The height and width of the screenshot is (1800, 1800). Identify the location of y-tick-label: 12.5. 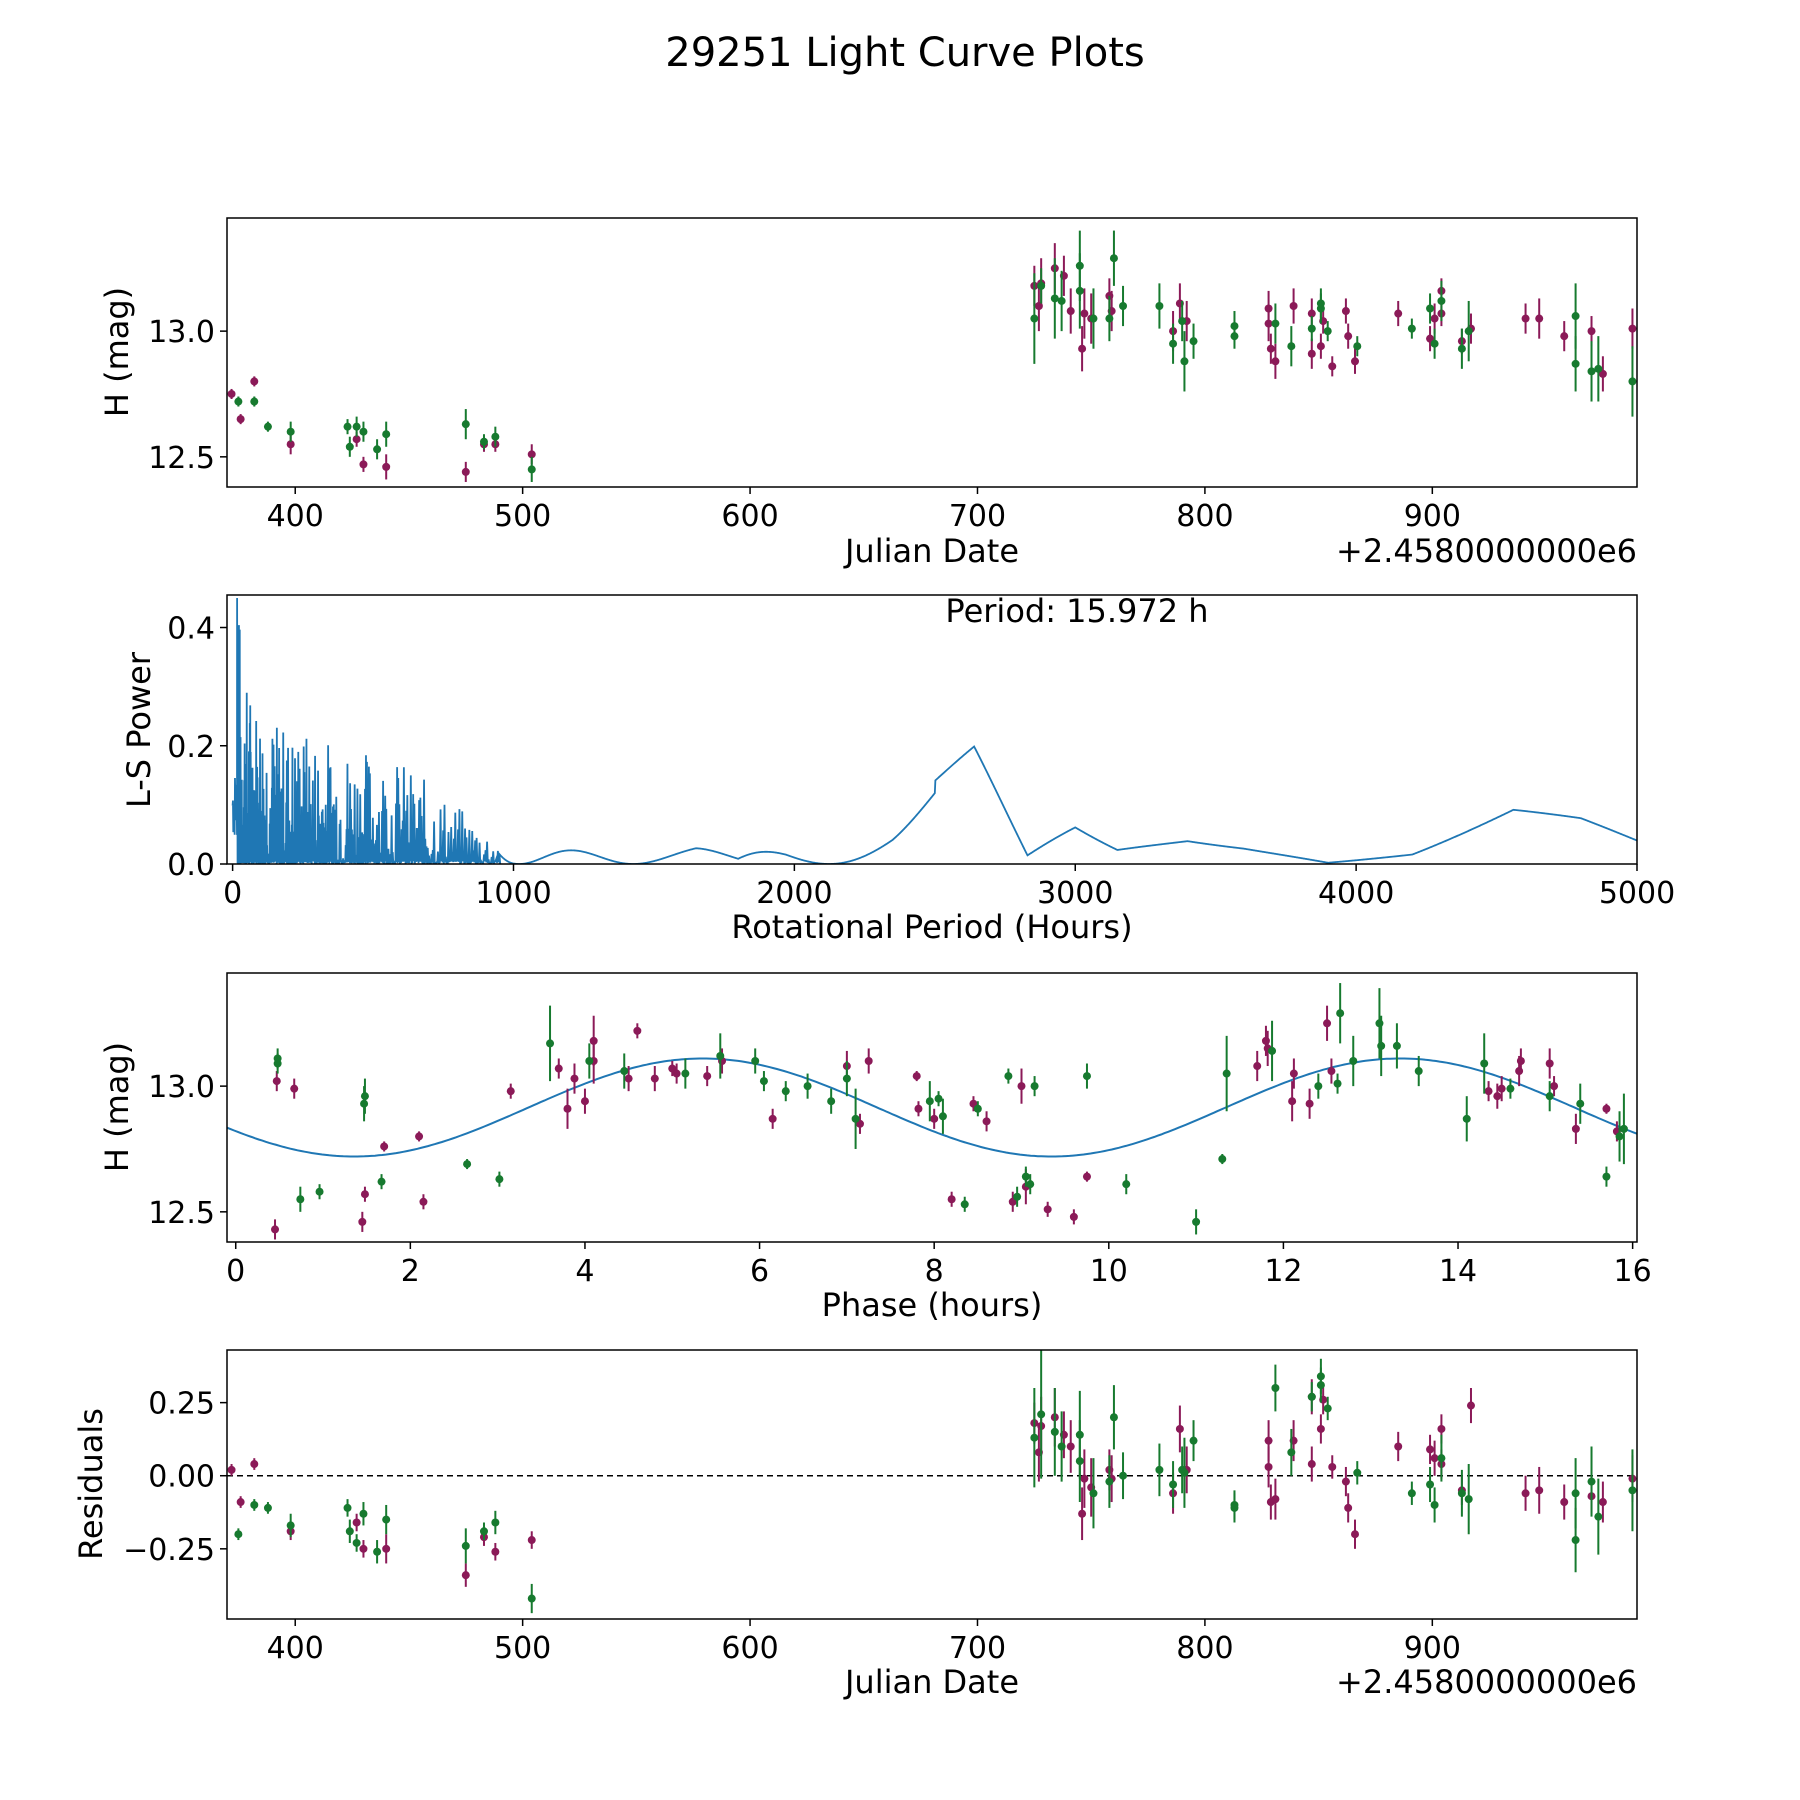
(181, 1213).